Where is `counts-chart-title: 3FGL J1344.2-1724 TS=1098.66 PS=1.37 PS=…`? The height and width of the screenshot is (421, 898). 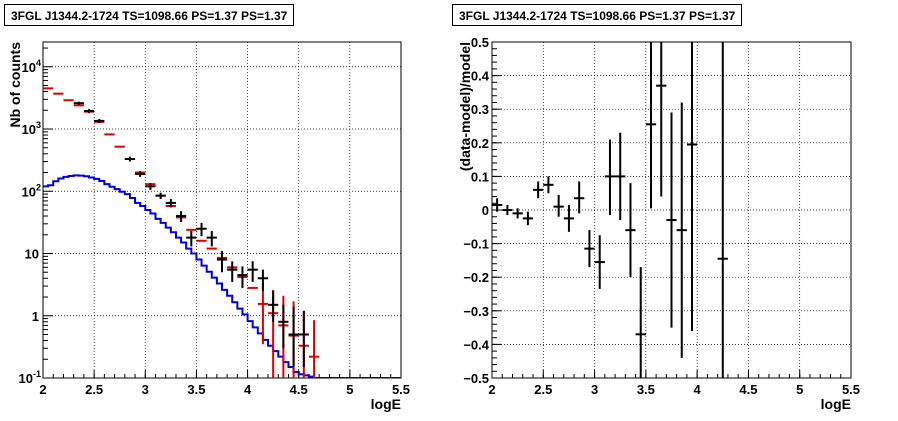 counts-chart-title: 3FGL J1344.2-1724 TS=1098.66 PS=1.37 PS=… is located at coordinates (149, 15).